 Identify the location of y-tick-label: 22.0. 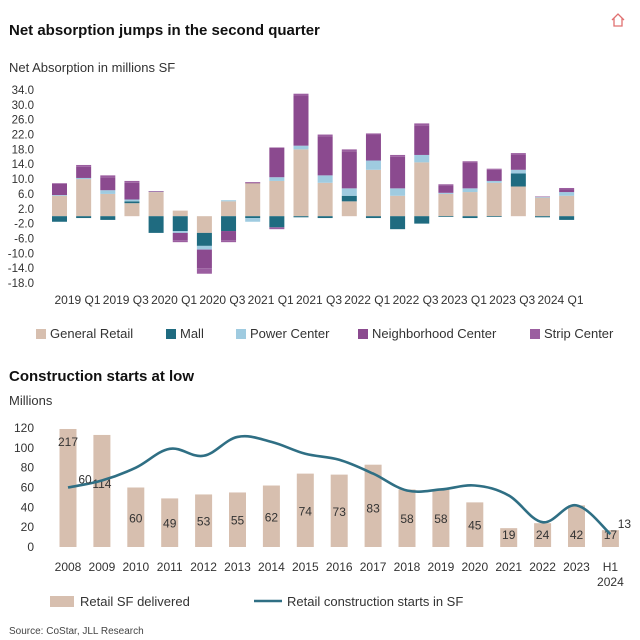
(23, 136).